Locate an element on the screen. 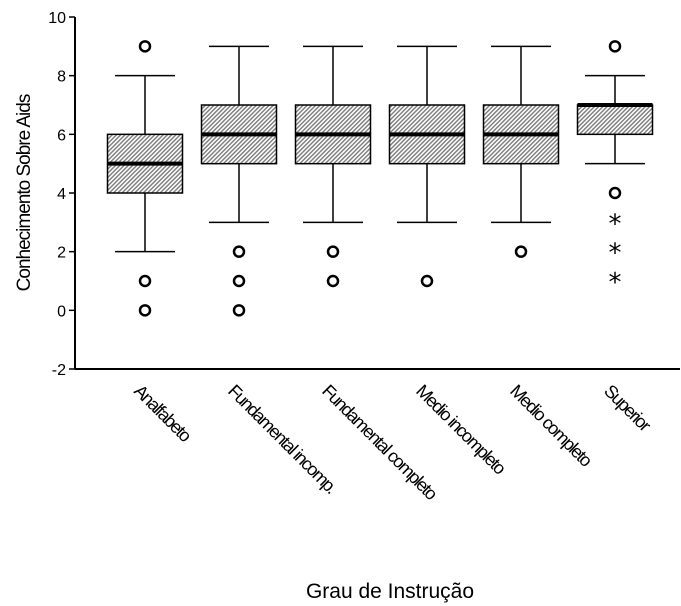  box-iqr is located at coordinates (615, 120).